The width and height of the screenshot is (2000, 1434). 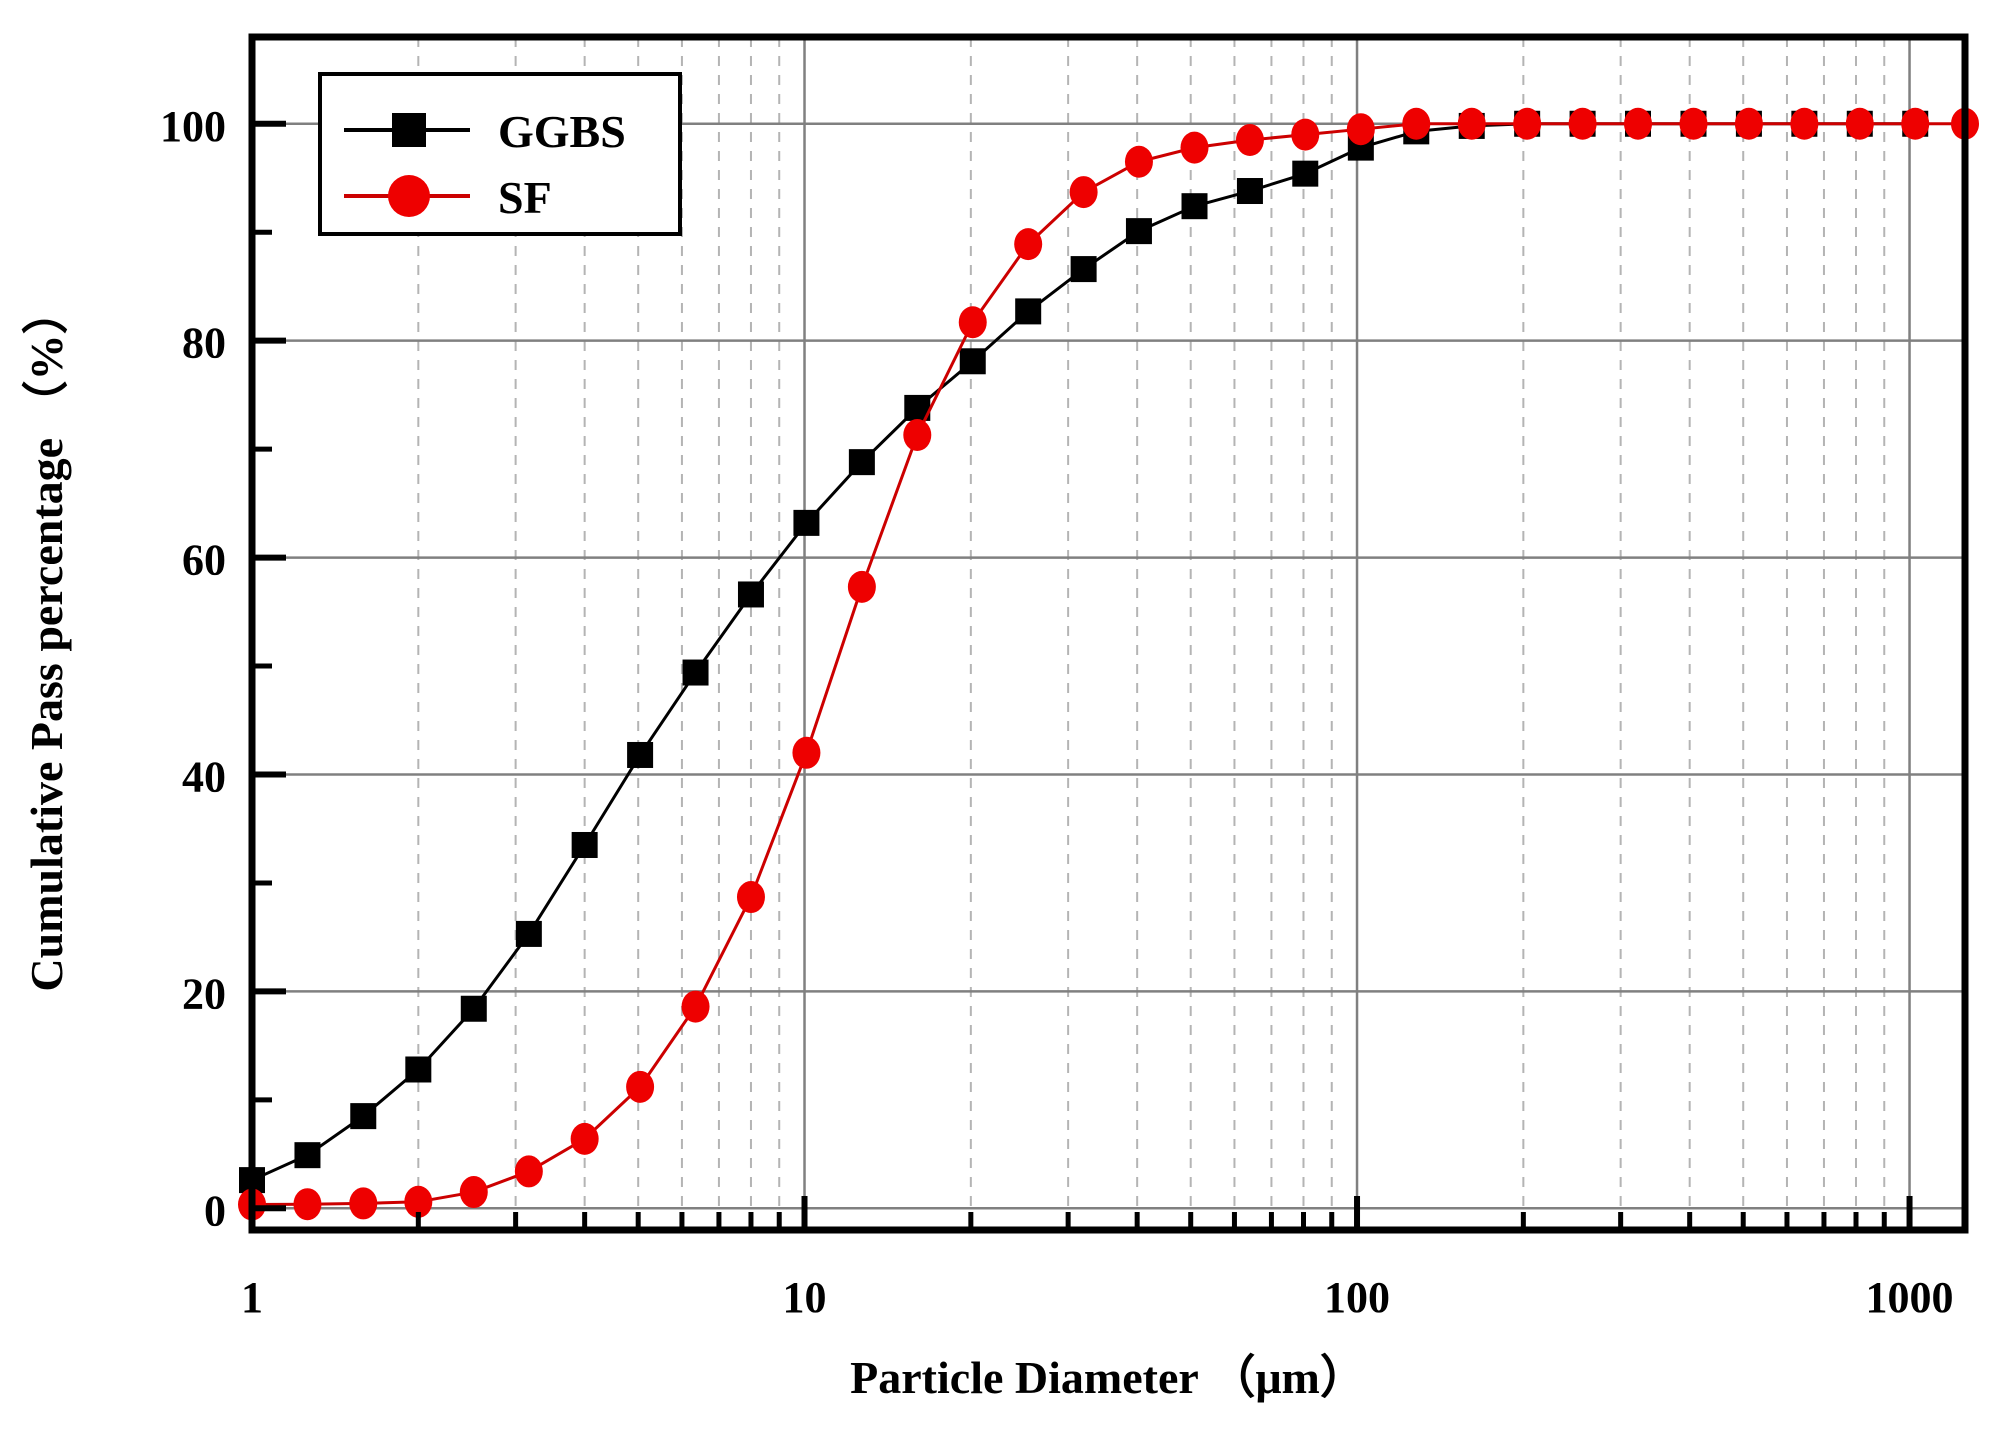 I want to click on legend-entry-sf: SF, so click(x=448, y=197).